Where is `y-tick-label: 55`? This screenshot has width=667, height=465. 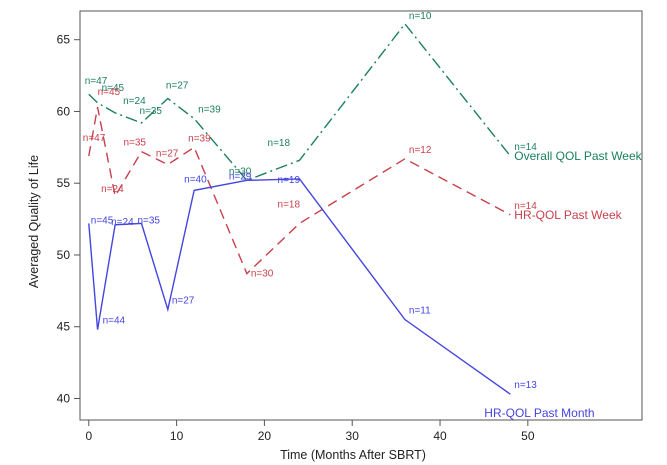
y-tick-label: 55 is located at coordinates (64, 183).